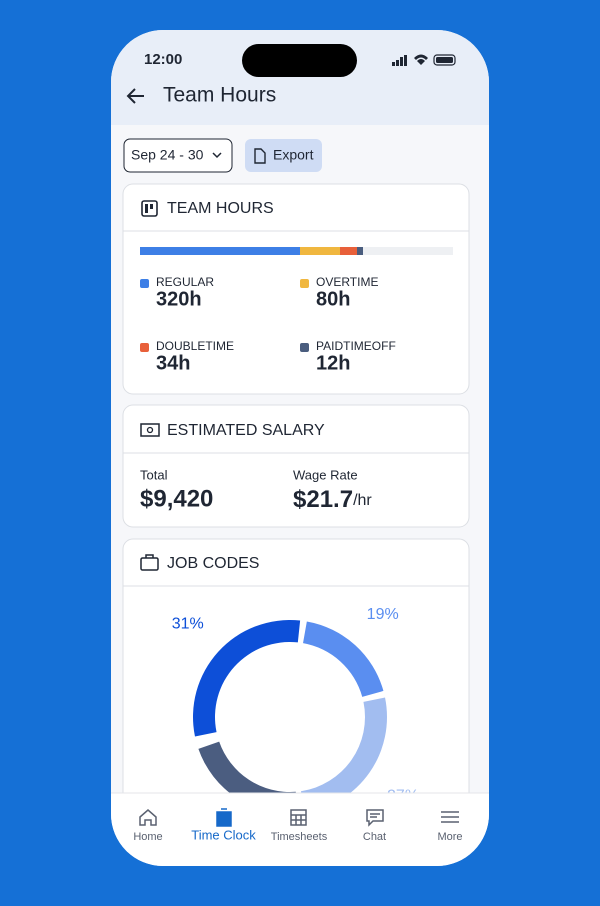 This screenshot has width=600, height=906. What do you see at coordinates (163, 59) in the screenshot?
I see `status-time: 12:00` at bounding box center [163, 59].